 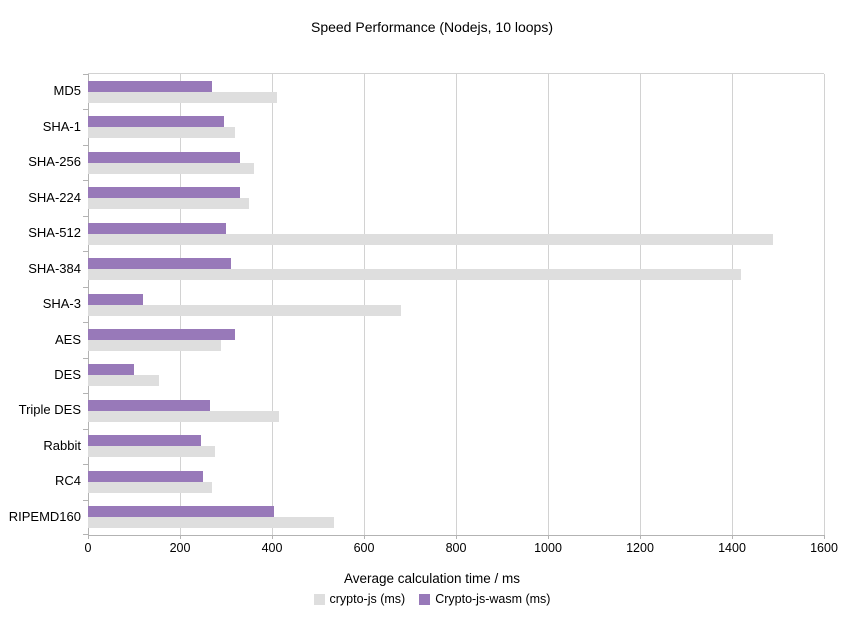 What do you see at coordinates (824, 548) in the screenshot?
I see `x-tick-label: 1600` at bounding box center [824, 548].